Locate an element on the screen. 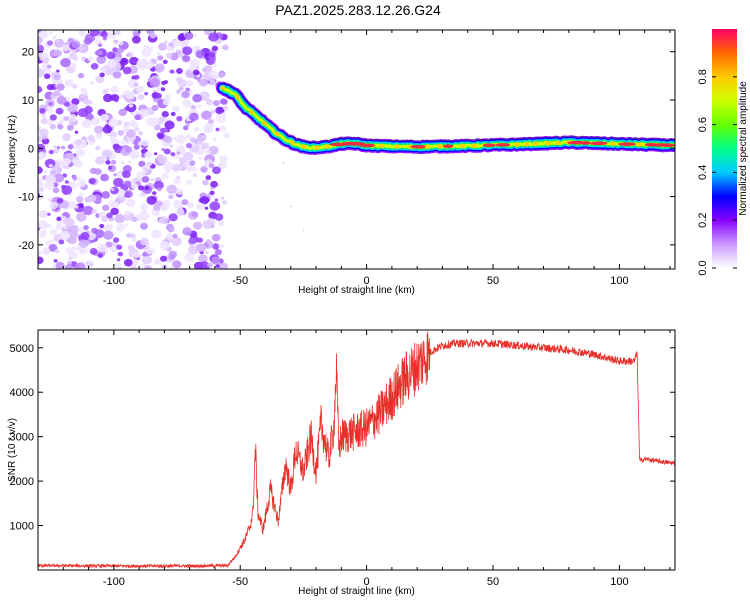 Image resolution: width=750 pixels, height=600 pixels. snr-y-tick-label: 2000 is located at coordinates (22, 482).